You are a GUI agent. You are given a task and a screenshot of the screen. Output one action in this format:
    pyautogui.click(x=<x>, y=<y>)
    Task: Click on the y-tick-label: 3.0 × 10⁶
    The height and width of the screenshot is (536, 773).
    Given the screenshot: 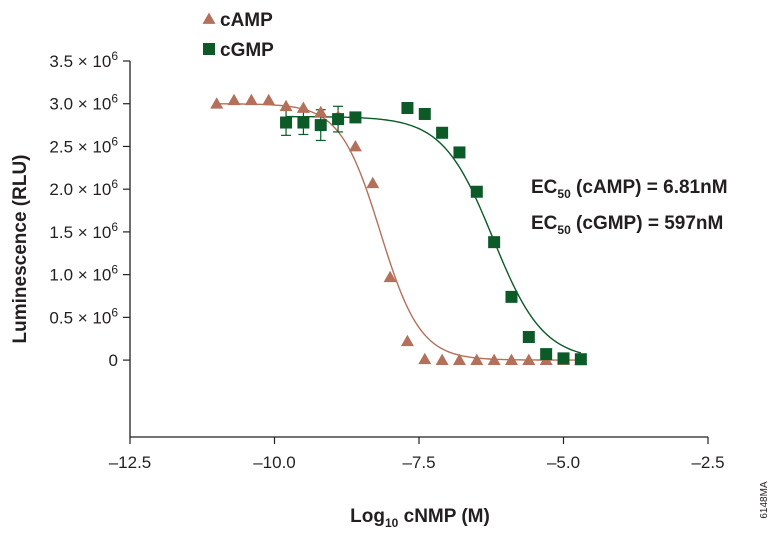 What is the action you would take?
    pyautogui.click(x=83, y=103)
    